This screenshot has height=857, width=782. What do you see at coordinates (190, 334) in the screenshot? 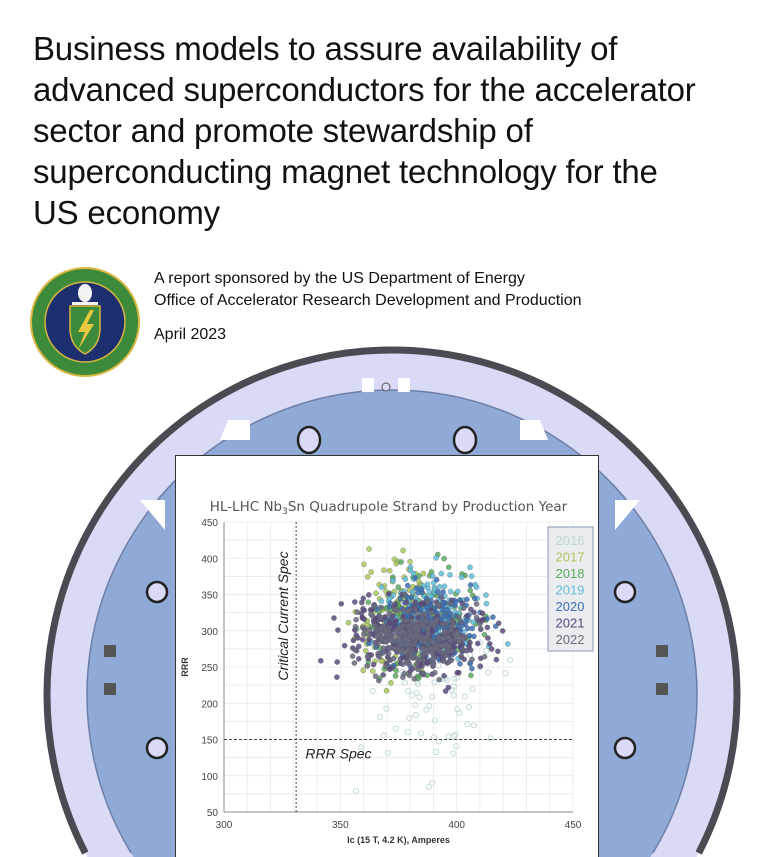
I see `report-date: April 2023` at bounding box center [190, 334].